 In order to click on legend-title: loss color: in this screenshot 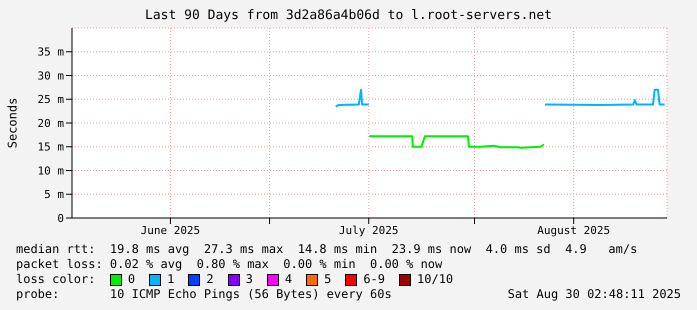, I will do `click(56, 279)`.